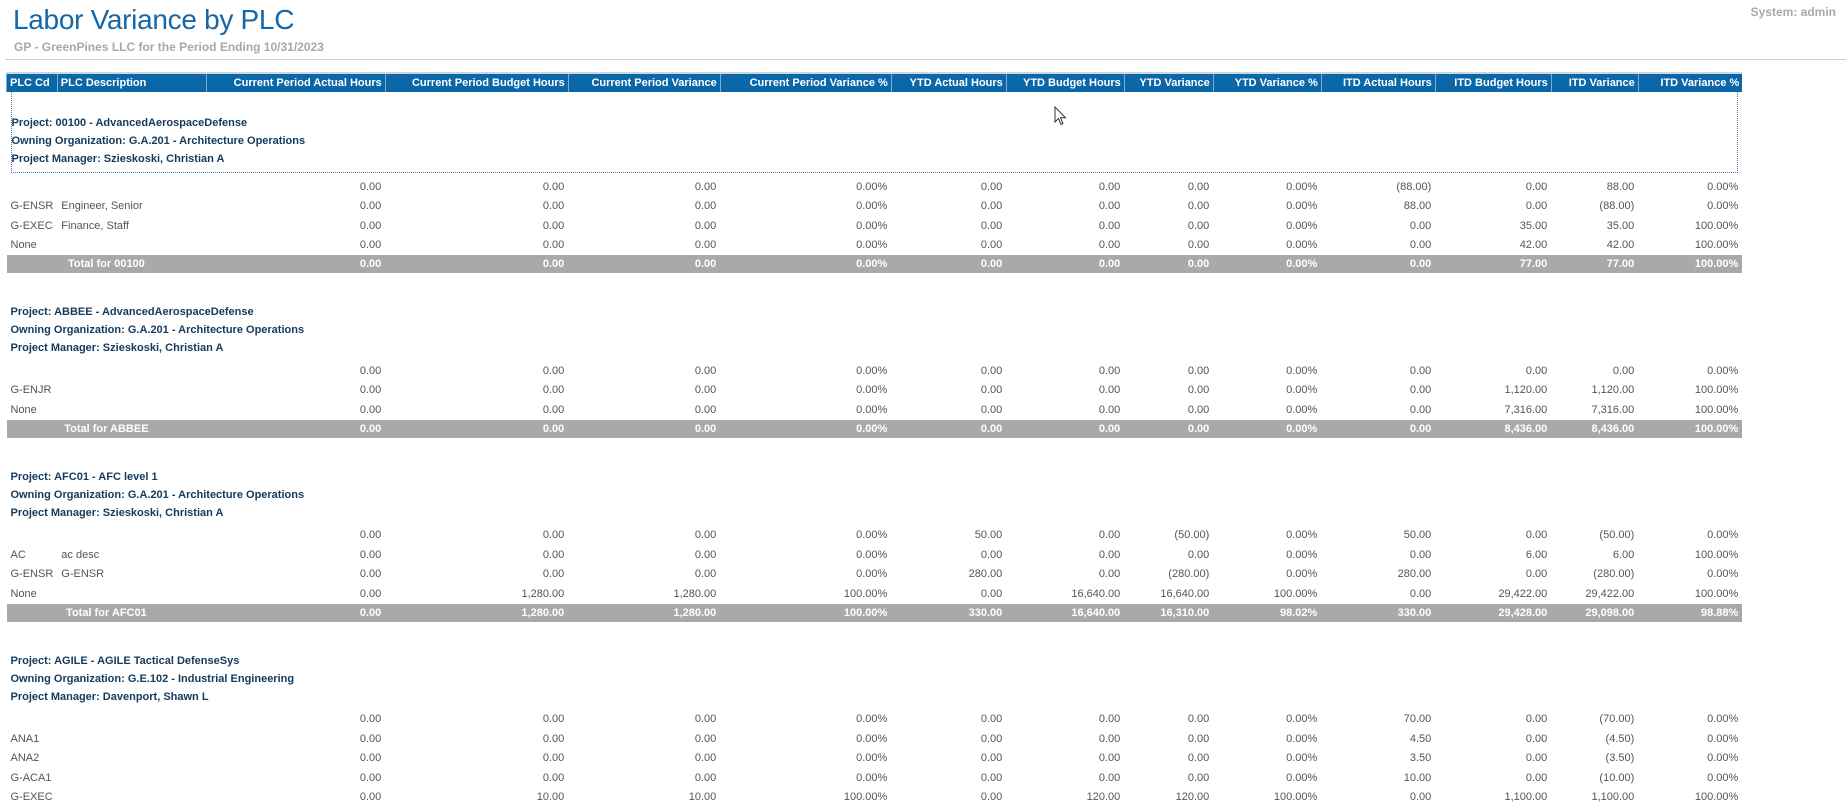 The width and height of the screenshot is (1846, 807). I want to click on spacer, so click(875, 626).